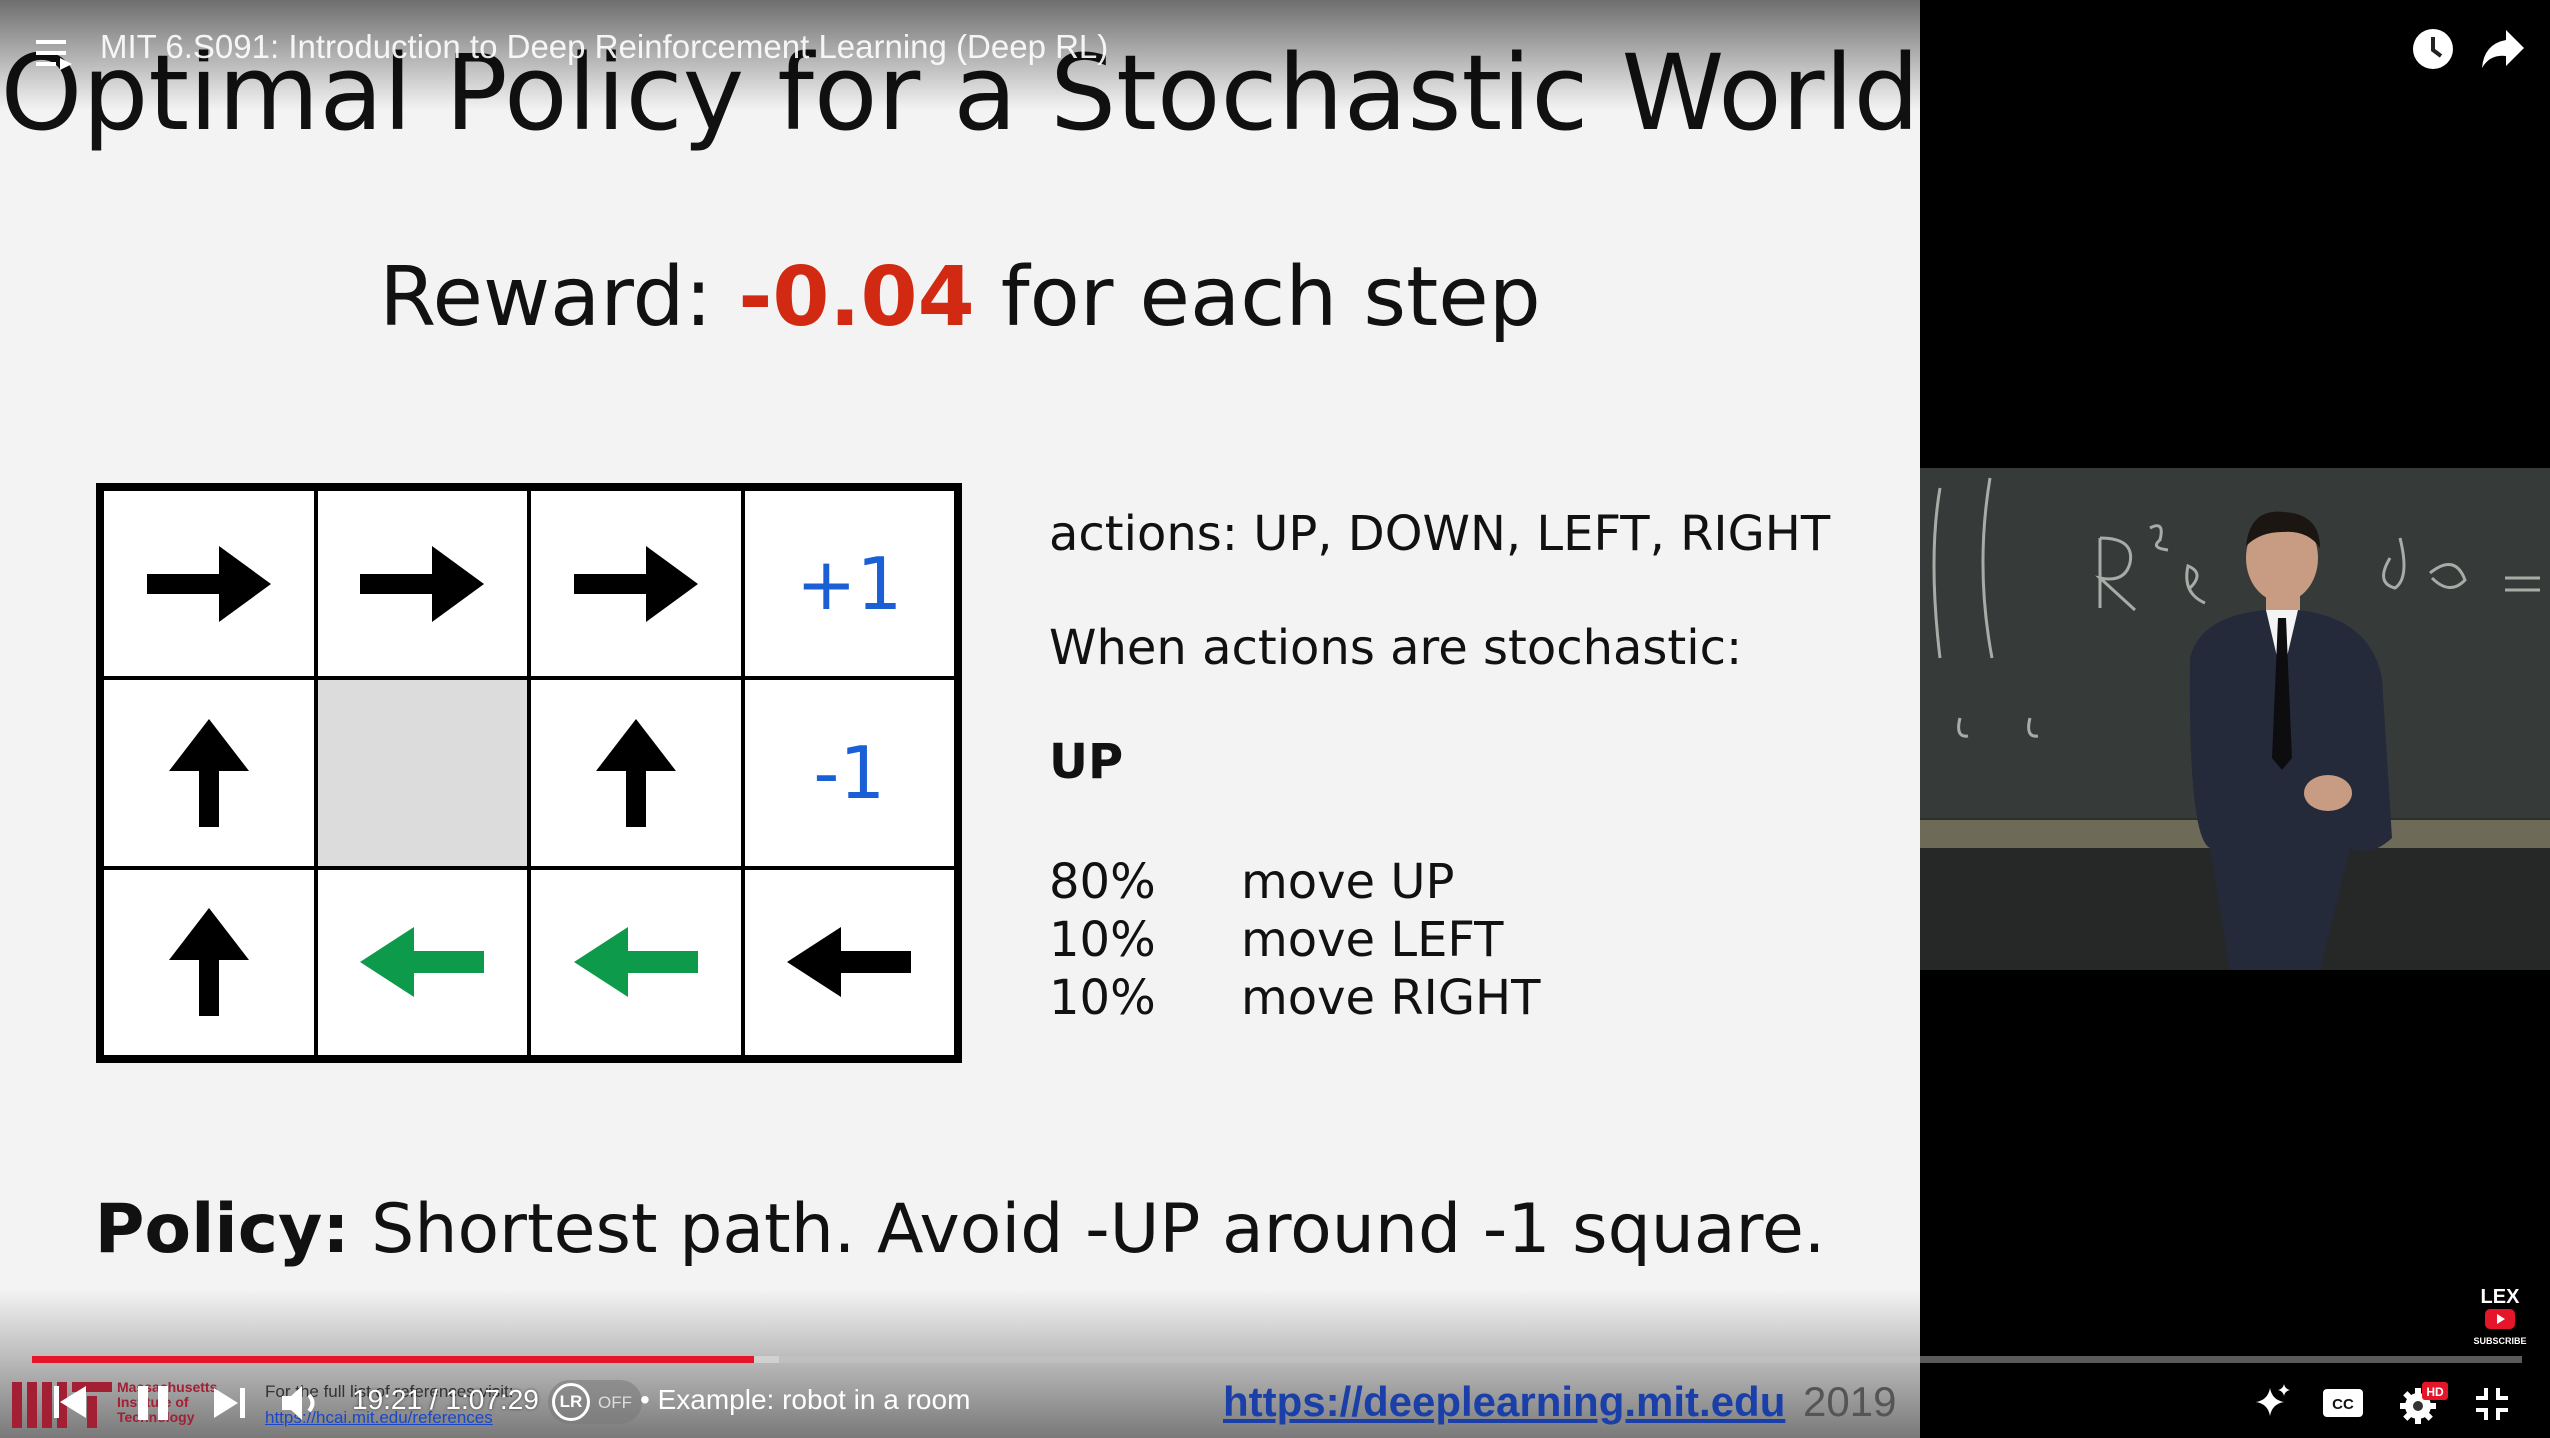  I want to click on probability-pct: 80%, so click(1102, 882).